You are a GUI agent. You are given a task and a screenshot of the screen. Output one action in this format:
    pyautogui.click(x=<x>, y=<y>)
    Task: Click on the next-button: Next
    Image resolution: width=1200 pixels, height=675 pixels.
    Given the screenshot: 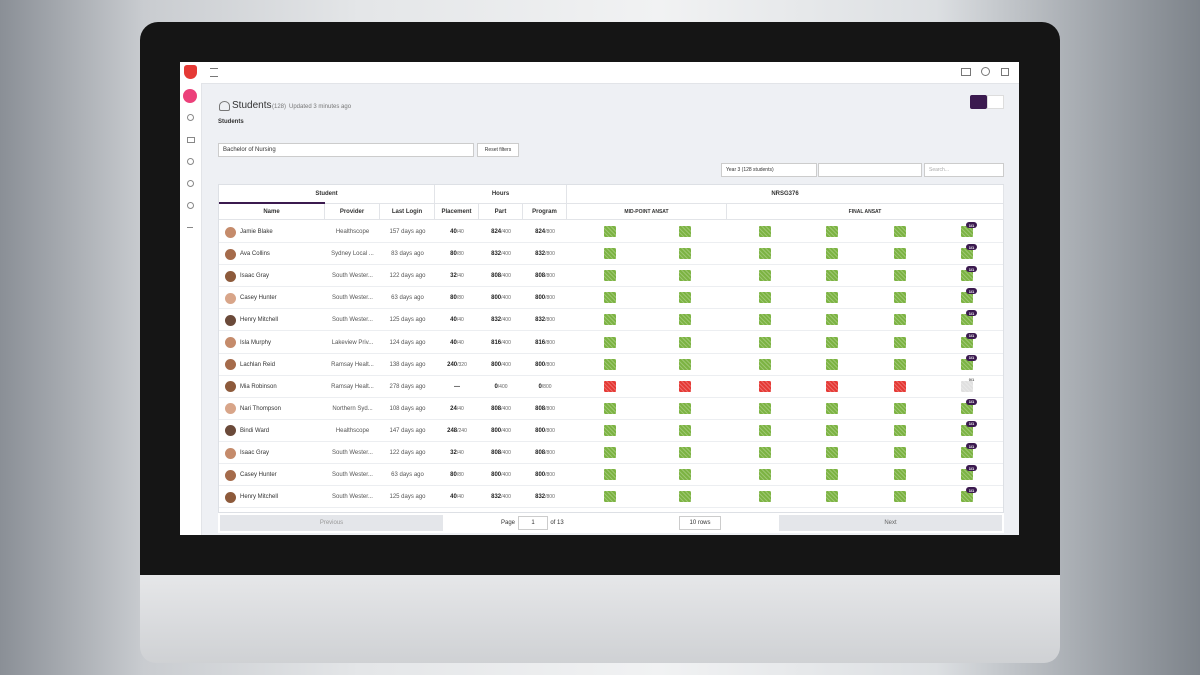 What is the action you would take?
    pyautogui.click(x=890, y=523)
    